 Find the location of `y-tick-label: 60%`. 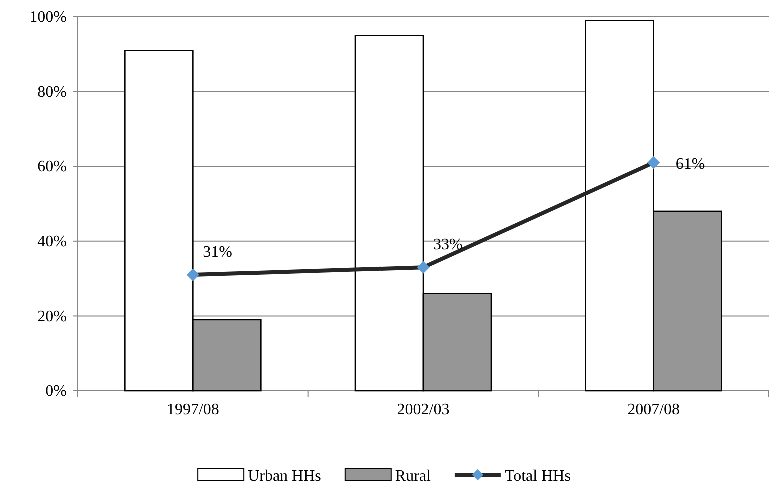

y-tick-label: 60% is located at coordinates (52, 167).